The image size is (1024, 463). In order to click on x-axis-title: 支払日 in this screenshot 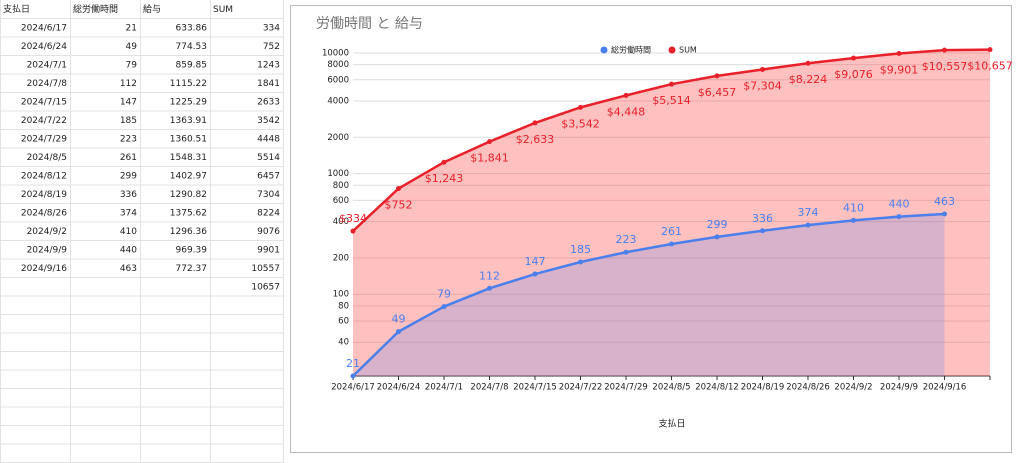, I will do `click(671, 424)`.